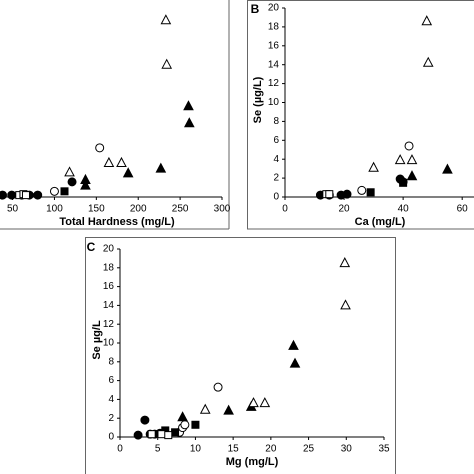 The height and width of the screenshot is (474, 474). I want to click on x-tick-label: 100, so click(54, 209).